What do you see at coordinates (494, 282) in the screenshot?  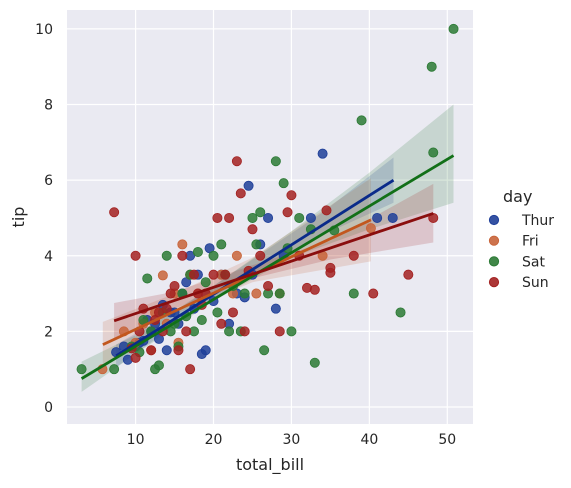 I see `legend-marker-sun` at bounding box center [494, 282].